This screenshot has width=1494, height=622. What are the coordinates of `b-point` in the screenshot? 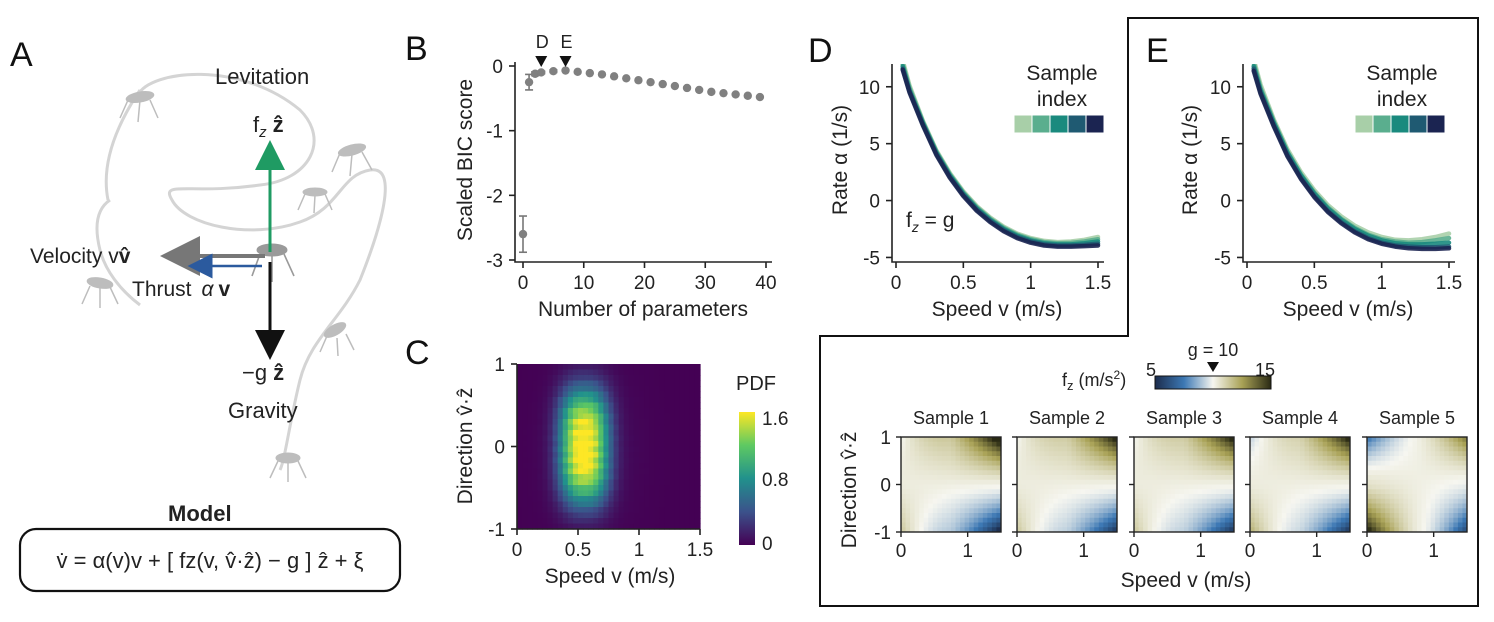 It's located at (711, 92).